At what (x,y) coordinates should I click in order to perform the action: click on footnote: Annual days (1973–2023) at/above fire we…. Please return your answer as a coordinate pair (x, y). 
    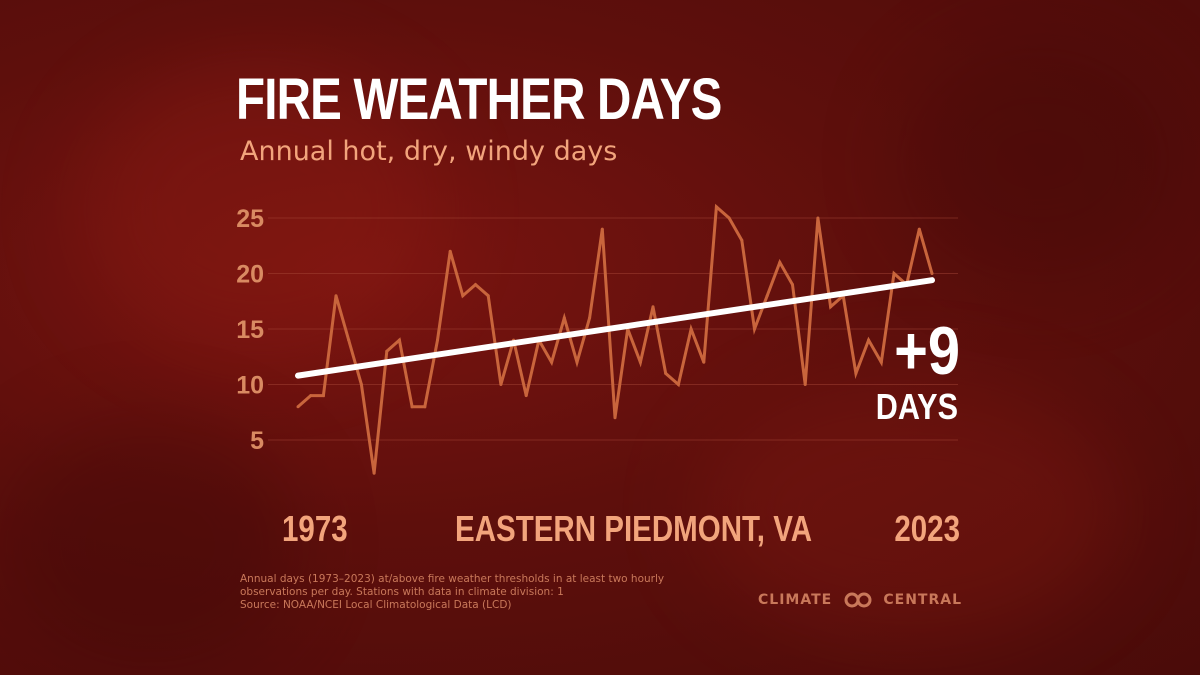
    Looking at the image, I should click on (452, 592).